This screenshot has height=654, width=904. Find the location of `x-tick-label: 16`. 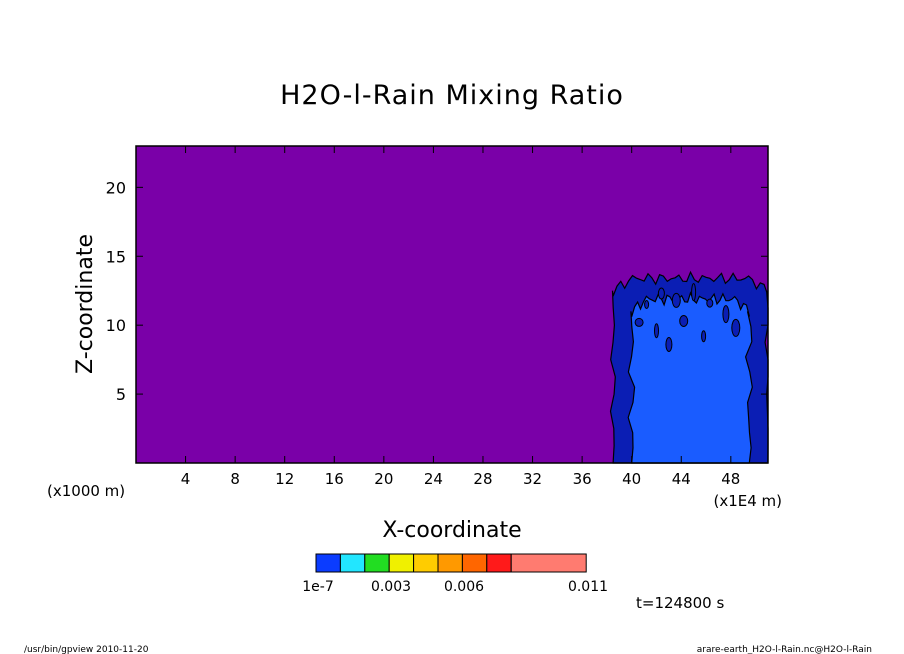

x-tick-label: 16 is located at coordinates (334, 479).